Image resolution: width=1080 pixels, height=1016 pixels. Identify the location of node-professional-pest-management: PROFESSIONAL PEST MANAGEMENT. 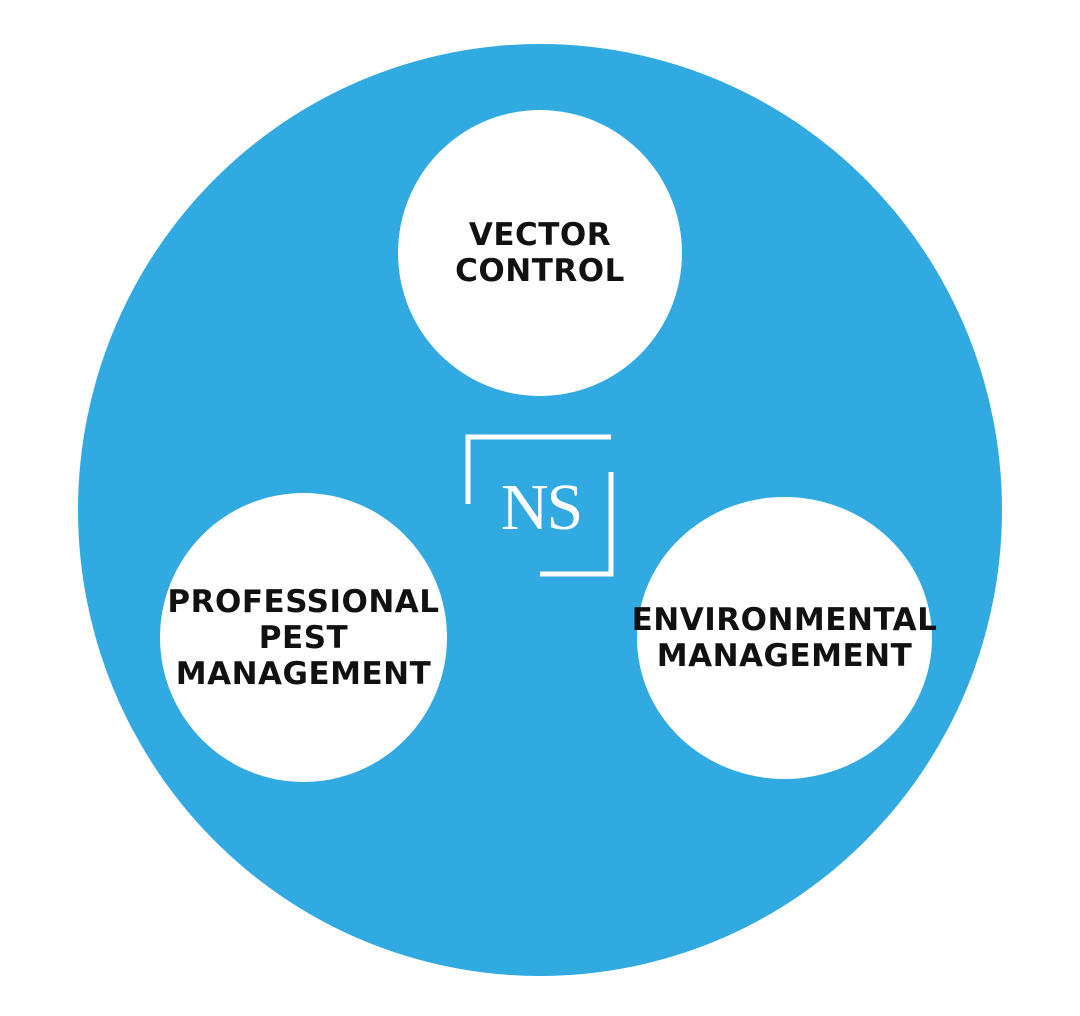
(303, 637).